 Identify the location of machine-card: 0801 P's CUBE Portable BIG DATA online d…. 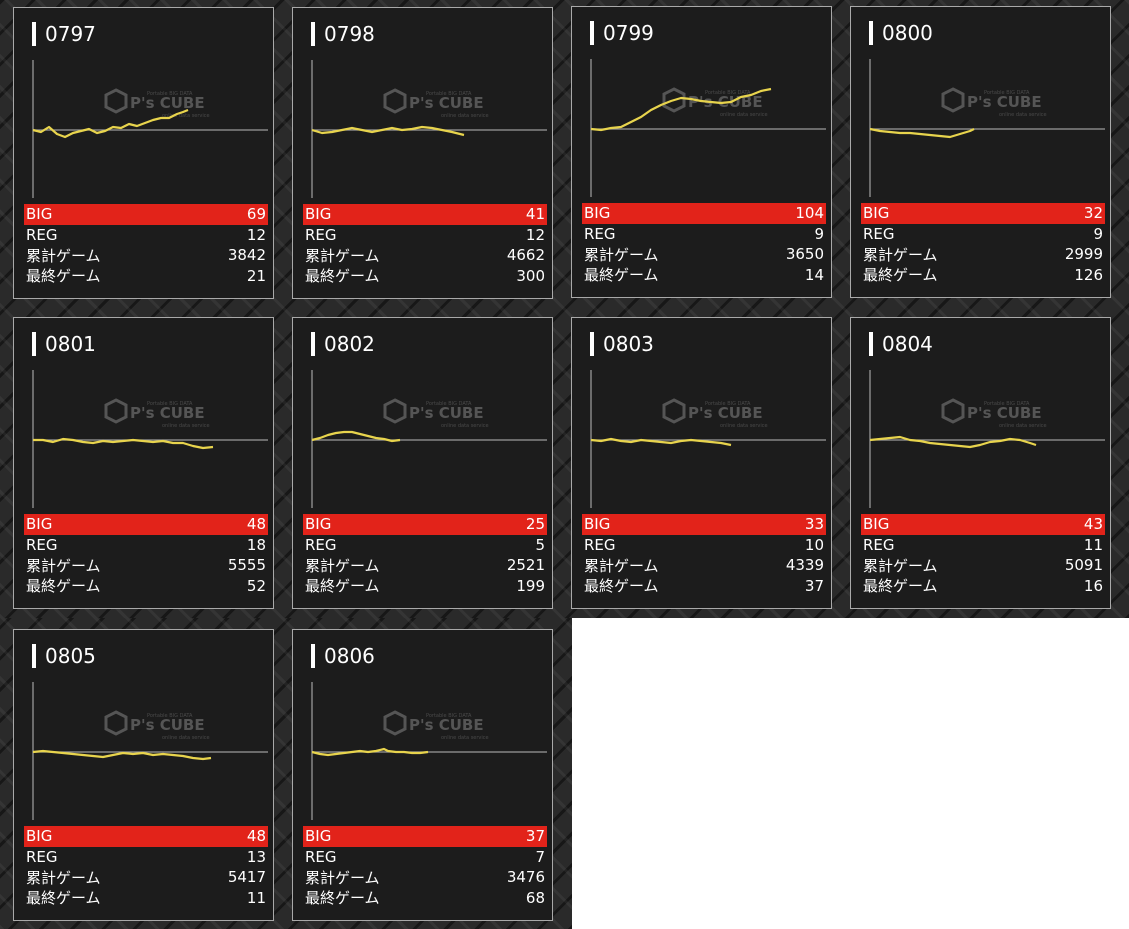
(143, 463).